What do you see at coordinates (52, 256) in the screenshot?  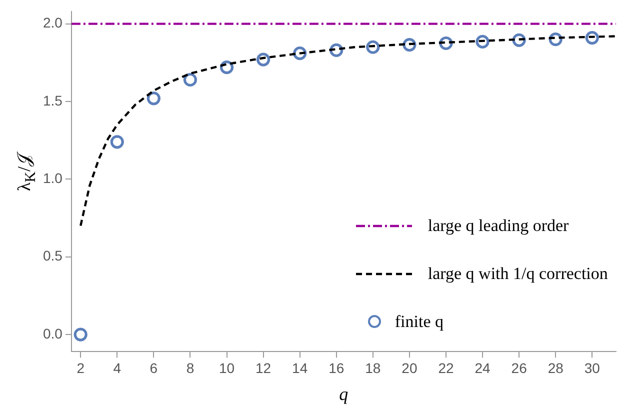 I see `y-tick-label: 0.5` at bounding box center [52, 256].